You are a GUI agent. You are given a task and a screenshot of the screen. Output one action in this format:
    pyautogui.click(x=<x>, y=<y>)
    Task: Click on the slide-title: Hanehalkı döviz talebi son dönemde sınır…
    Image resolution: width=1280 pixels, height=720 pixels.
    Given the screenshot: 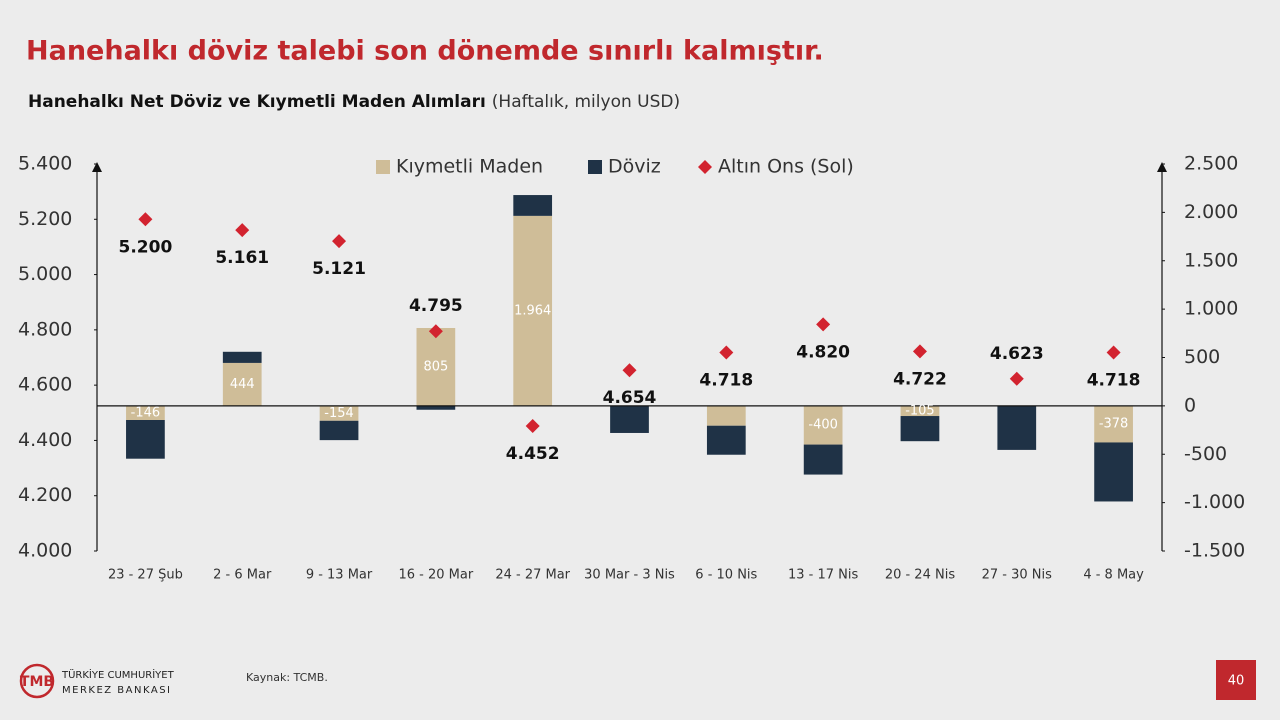 What is the action you would take?
    pyautogui.click(x=425, y=51)
    